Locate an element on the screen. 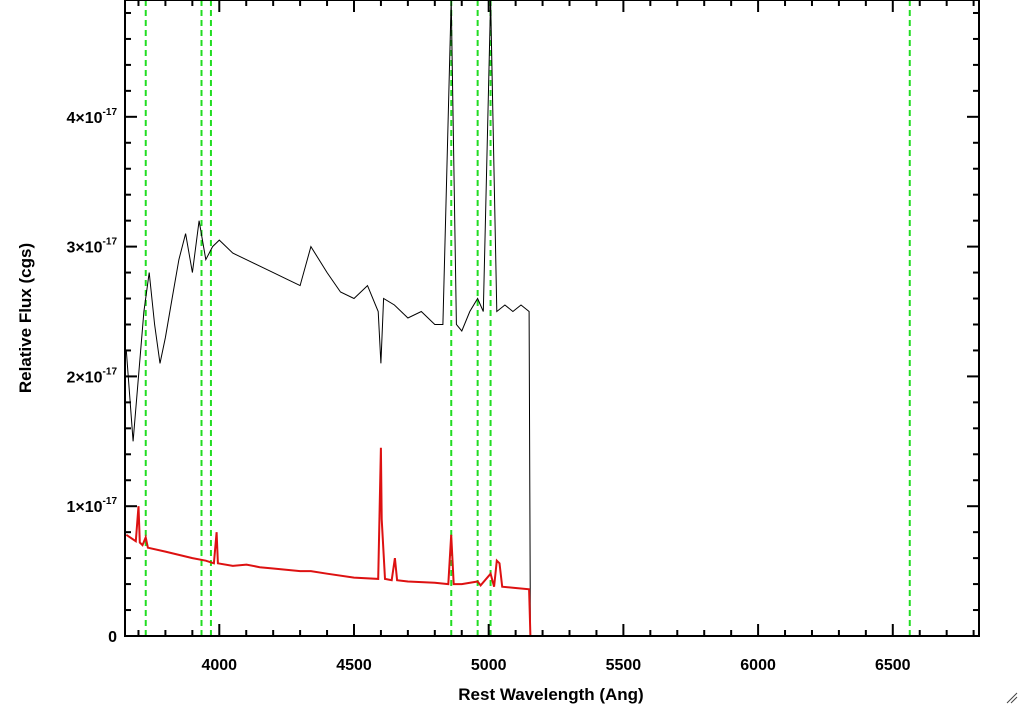  x-axis-title: Rest Wavelength (Ang) is located at coordinates (550, 694).